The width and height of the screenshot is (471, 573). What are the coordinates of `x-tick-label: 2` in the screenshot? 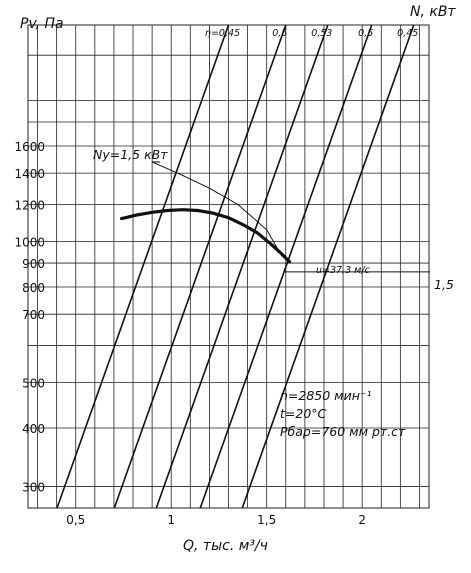 It's located at (362, 520).